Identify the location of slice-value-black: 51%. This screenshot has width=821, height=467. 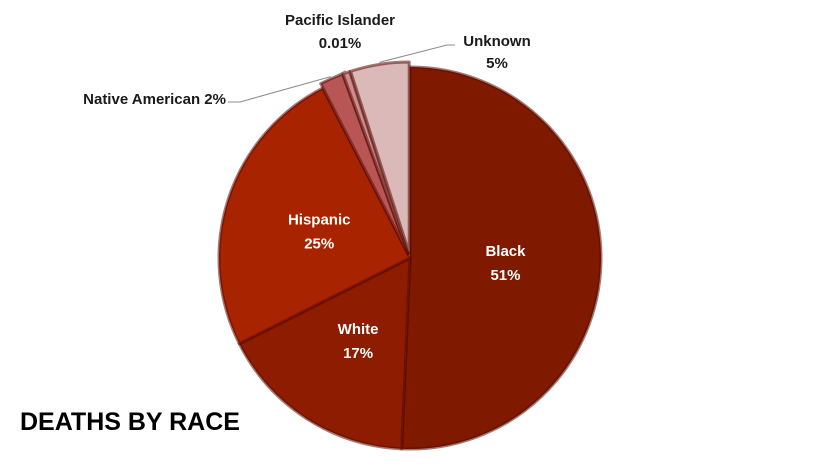
(505, 275).